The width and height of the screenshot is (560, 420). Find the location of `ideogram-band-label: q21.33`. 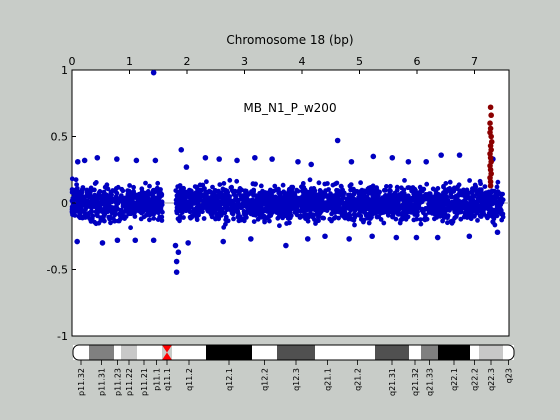

ideogram-band-label: q21.33 is located at coordinates (430, 382).